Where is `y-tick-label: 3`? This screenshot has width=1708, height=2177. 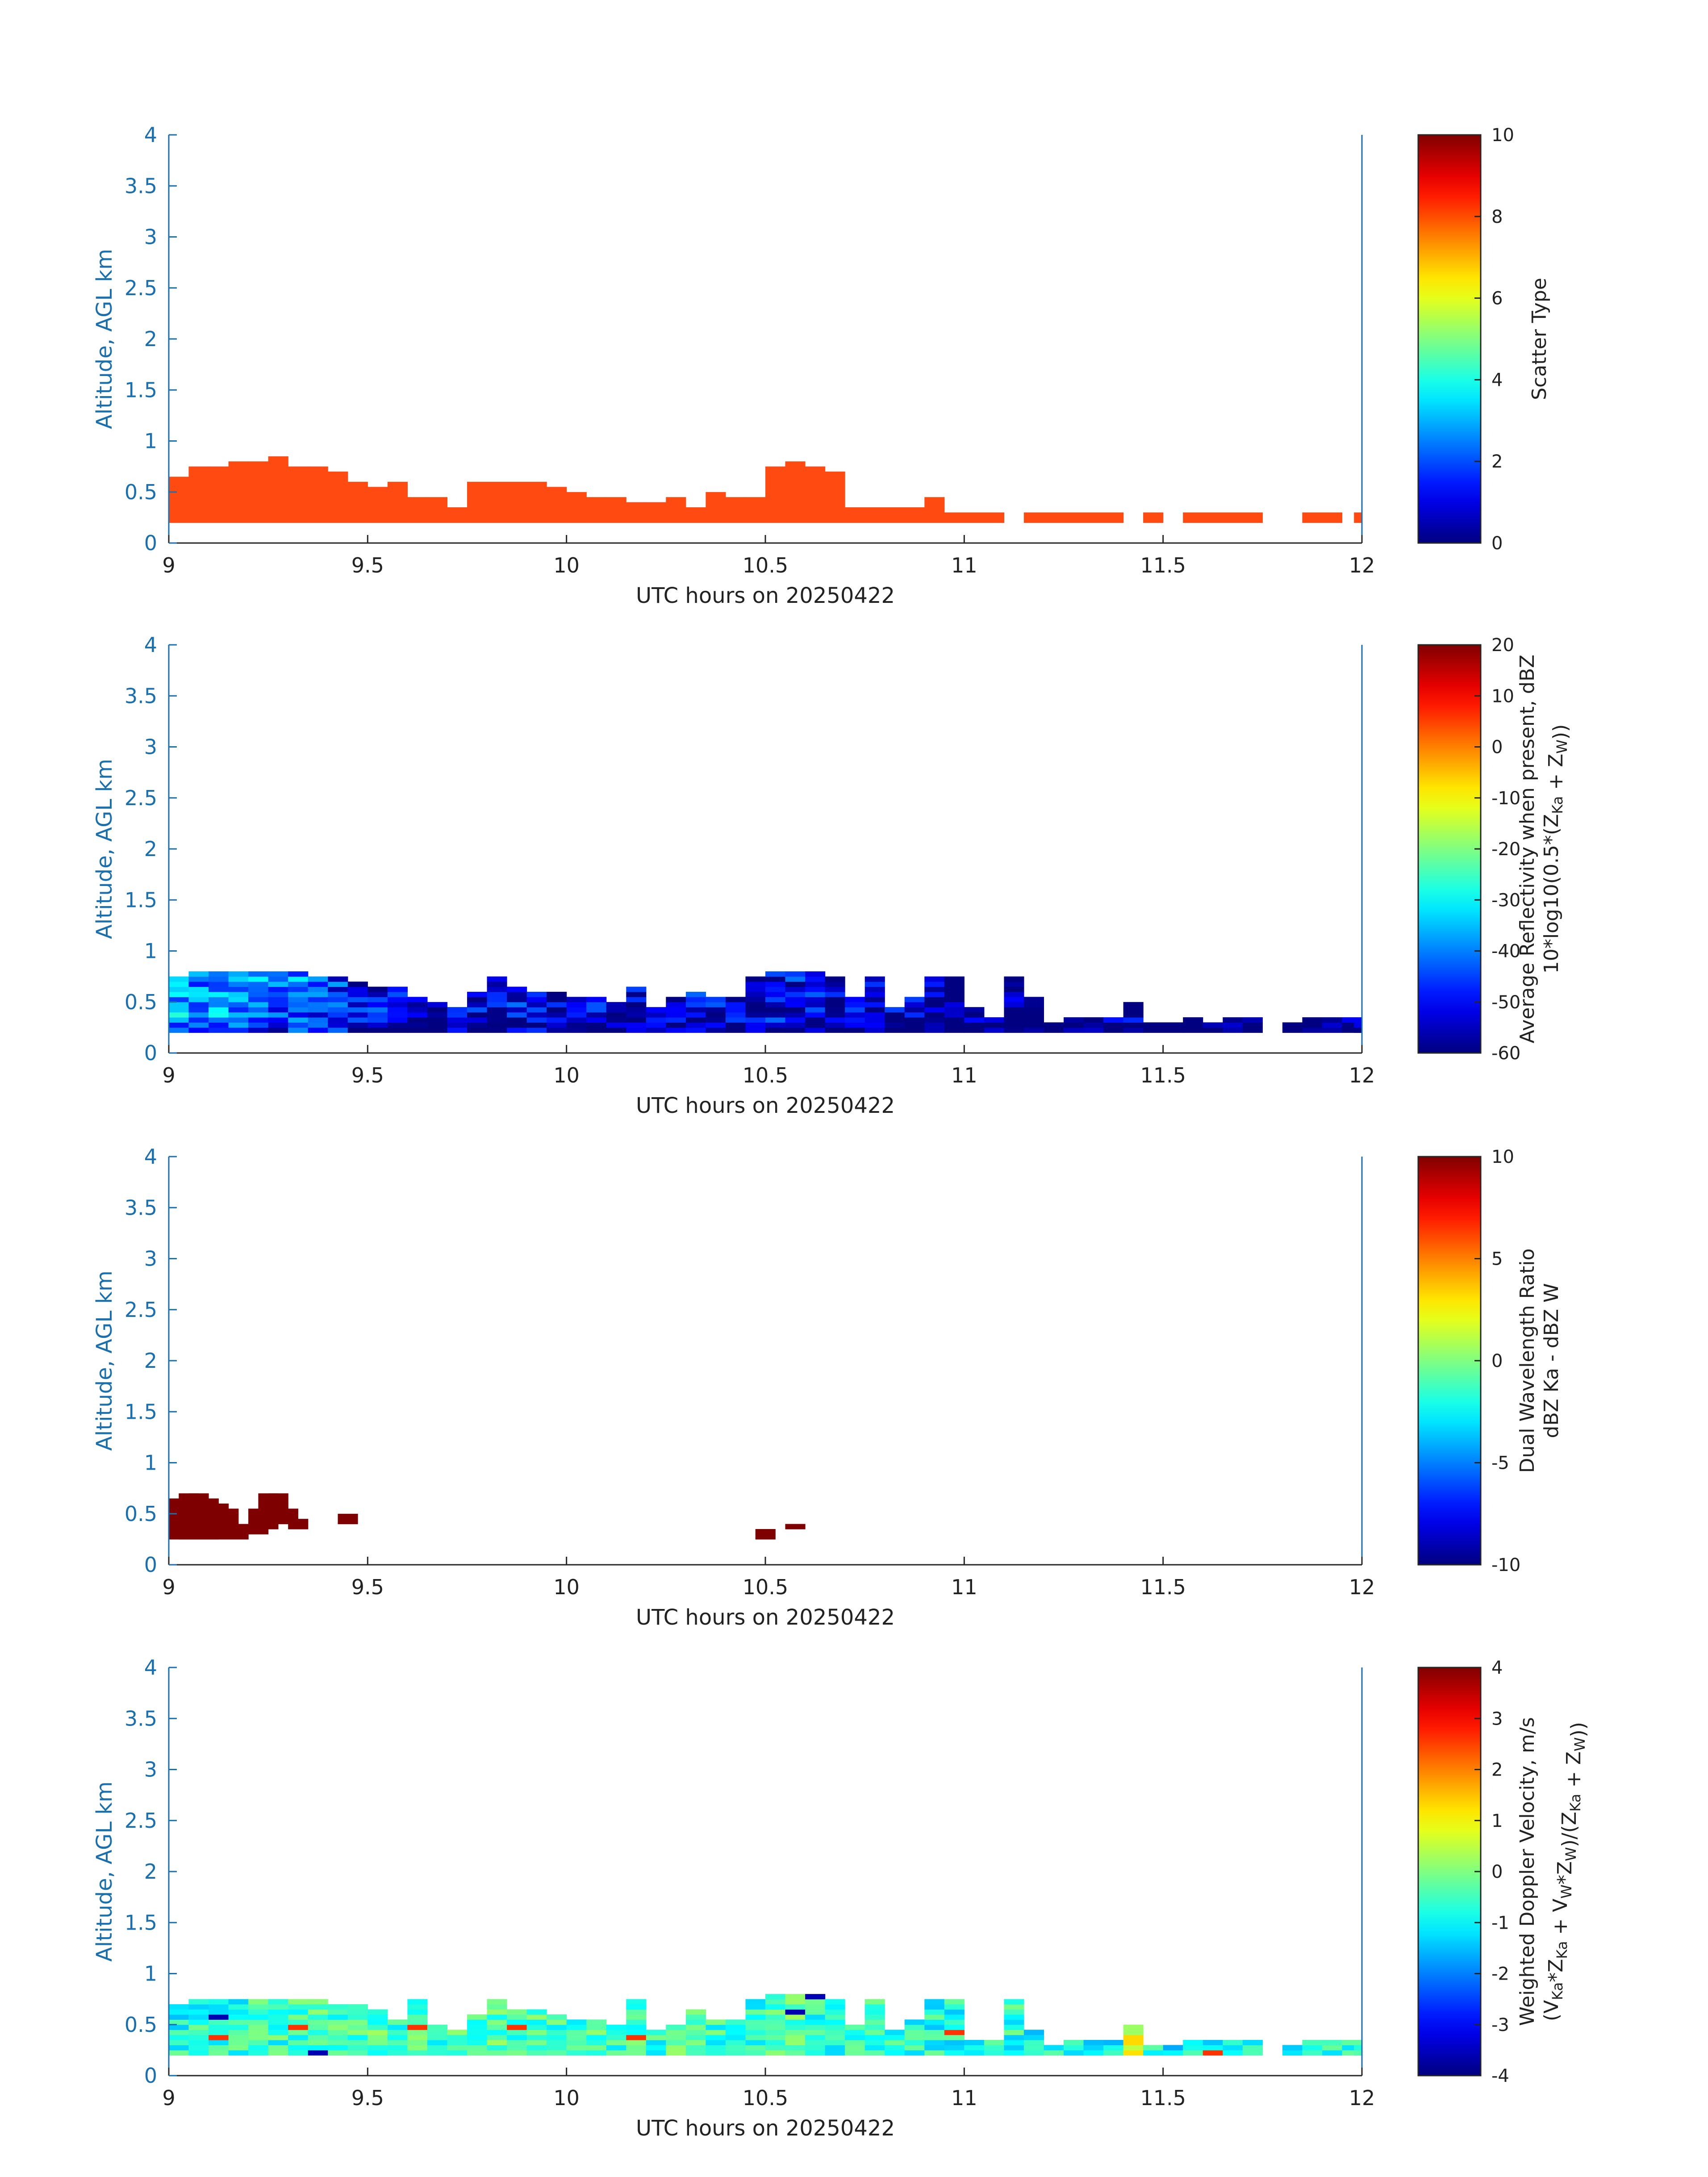 y-tick-label: 3 is located at coordinates (150, 747).